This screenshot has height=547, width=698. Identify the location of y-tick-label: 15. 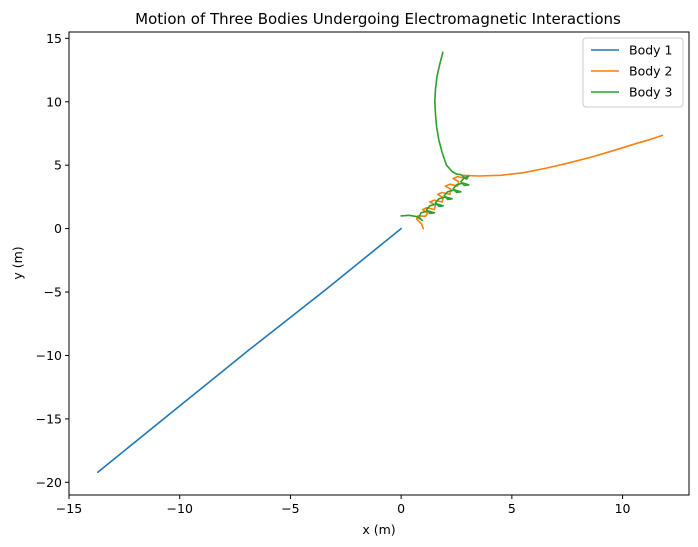
(54, 38).